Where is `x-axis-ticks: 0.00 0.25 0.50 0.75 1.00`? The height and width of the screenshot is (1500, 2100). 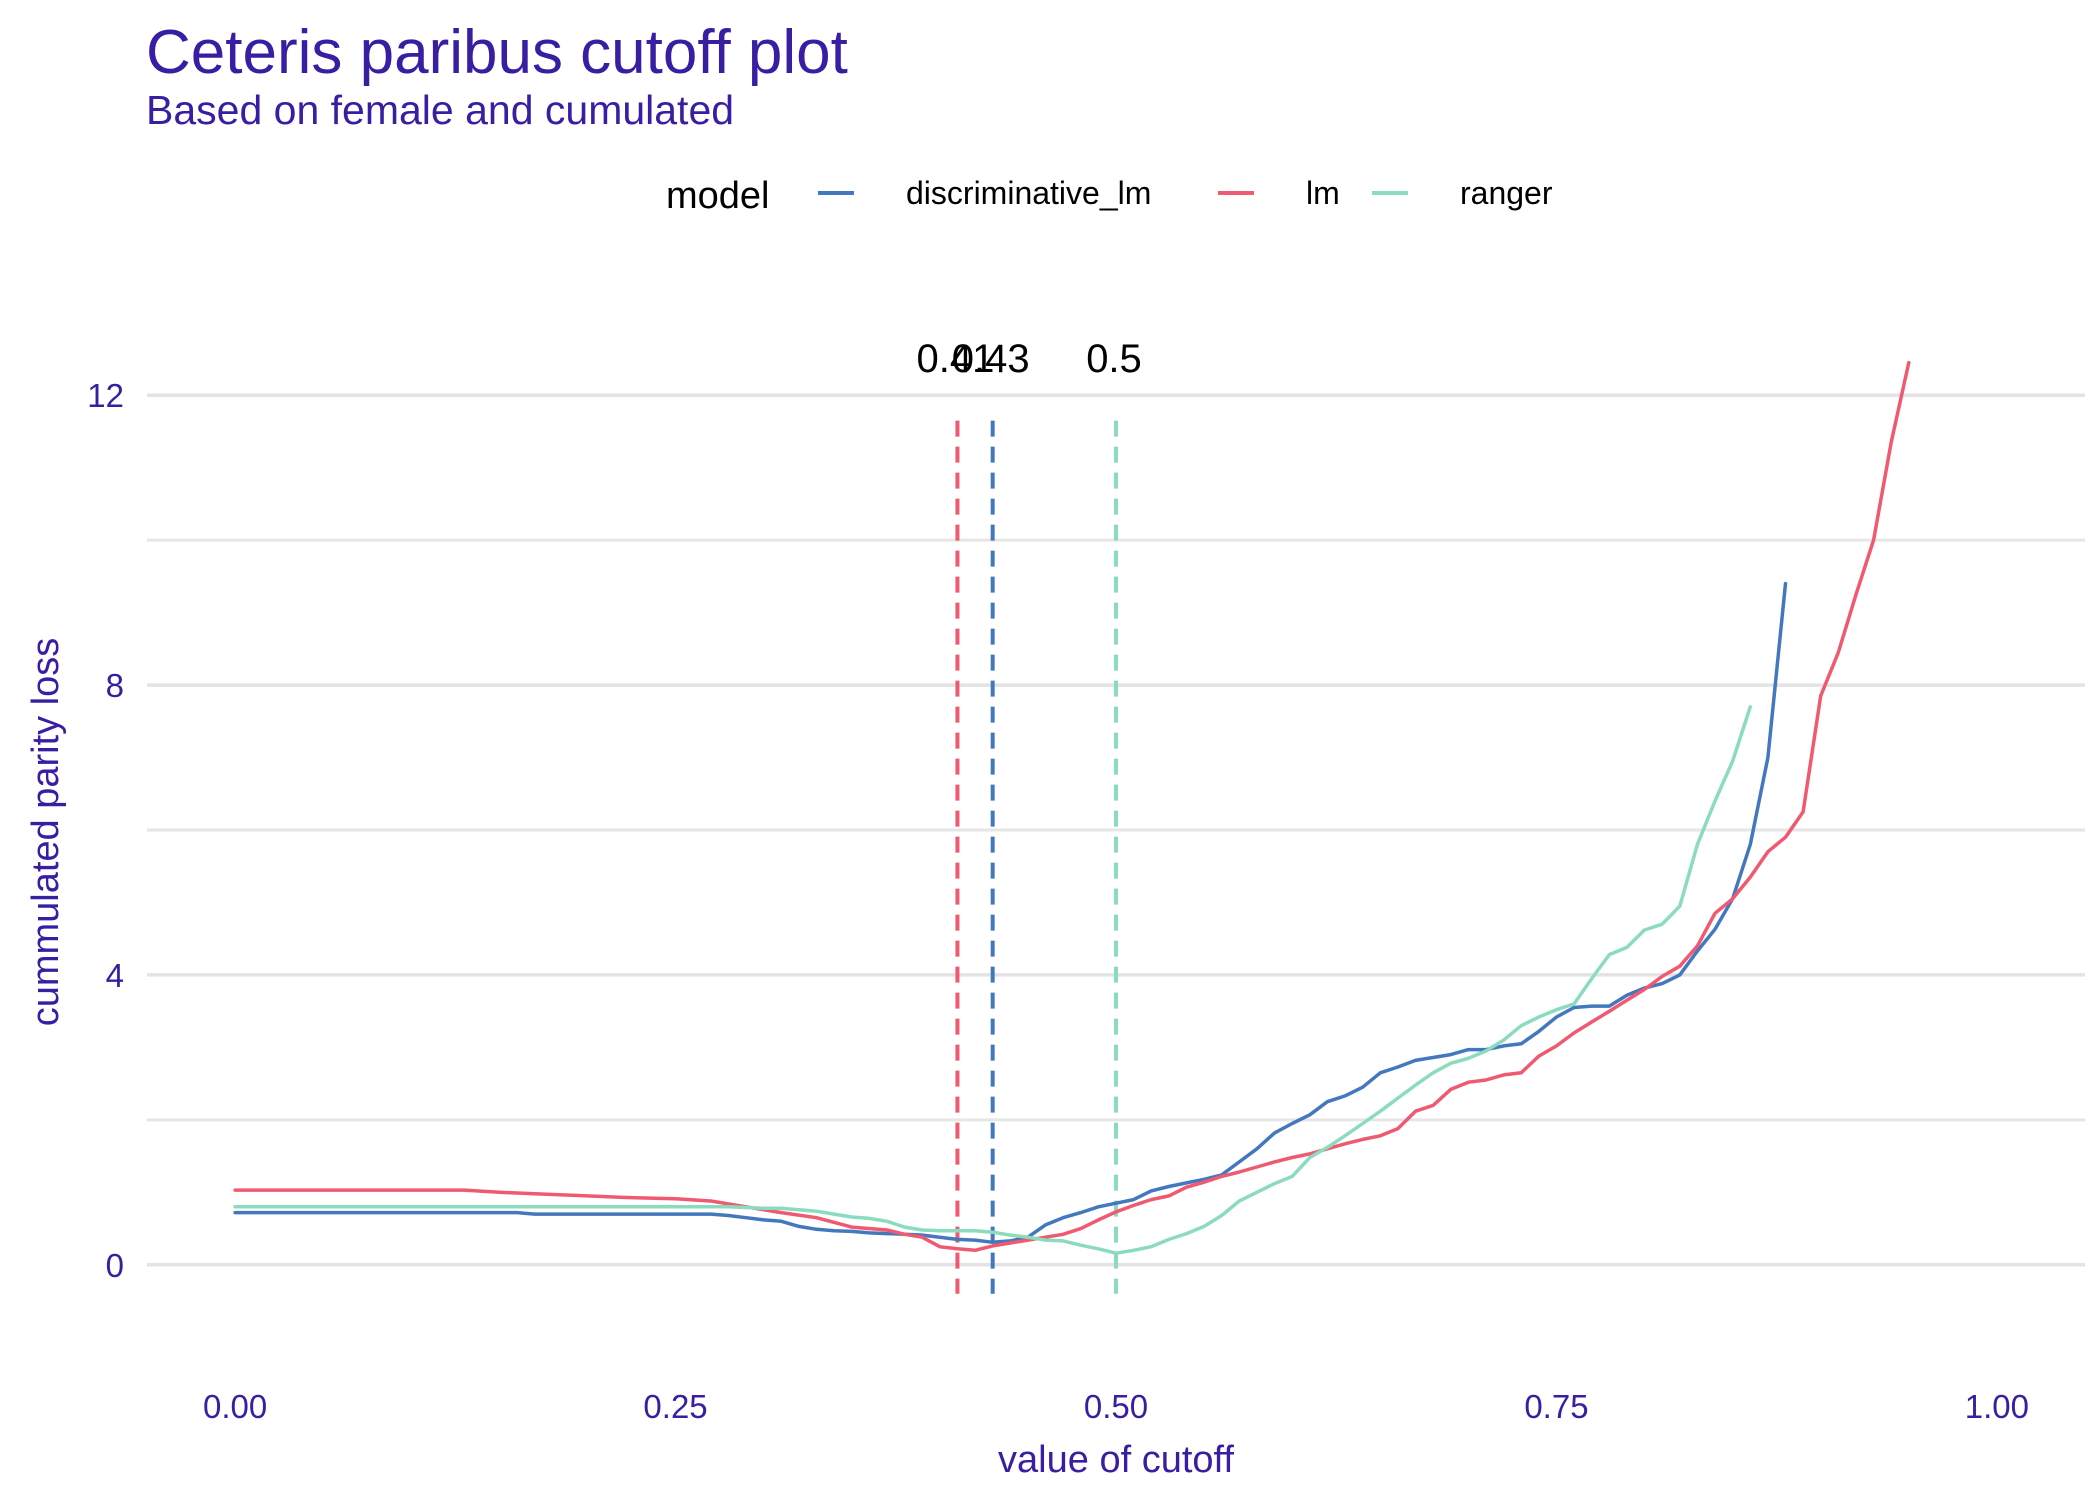
x-axis-ticks: 0.00 0.25 0.50 0.75 1.00 is located at coordinates (1116, 1406).